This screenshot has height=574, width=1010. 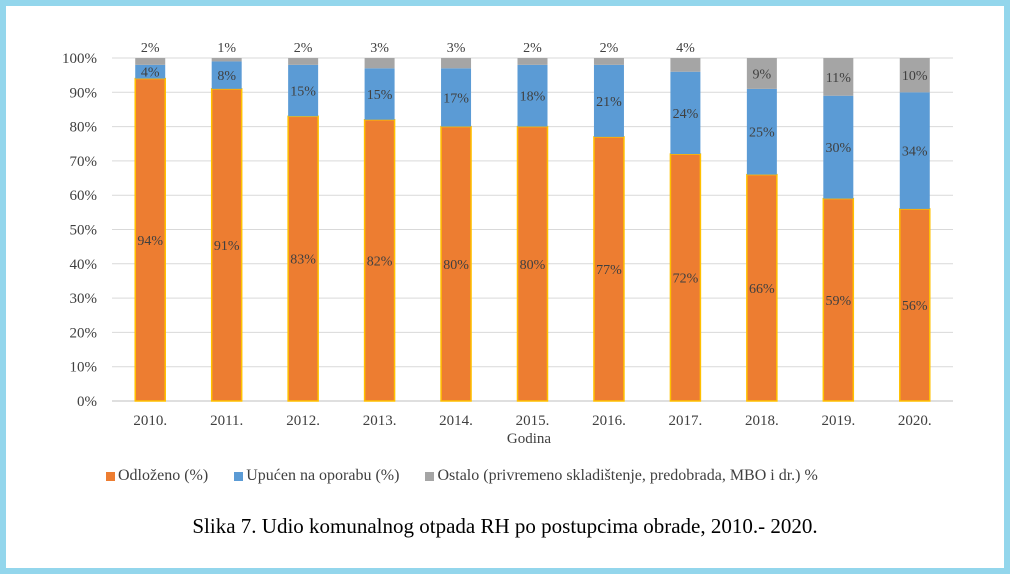 What do you see at coordinates (110, 476) in the screenshot?
I see `legend-swatch-orange` at bounding box center [110, 476].